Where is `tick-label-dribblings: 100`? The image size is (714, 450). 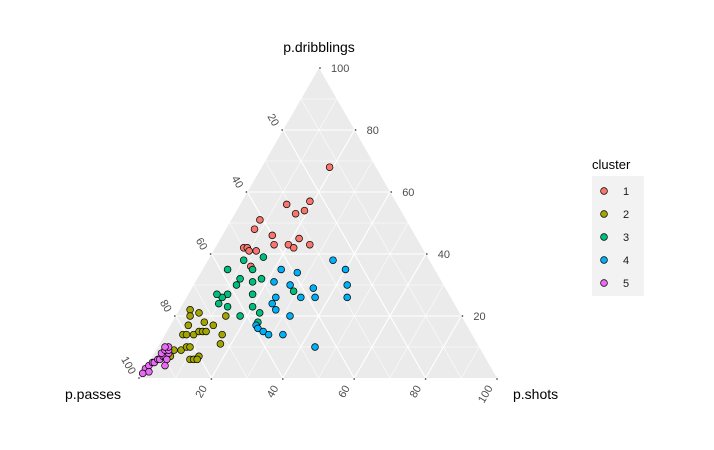 tick-label-dribblings: 100 is located at coordinates (340, 69).